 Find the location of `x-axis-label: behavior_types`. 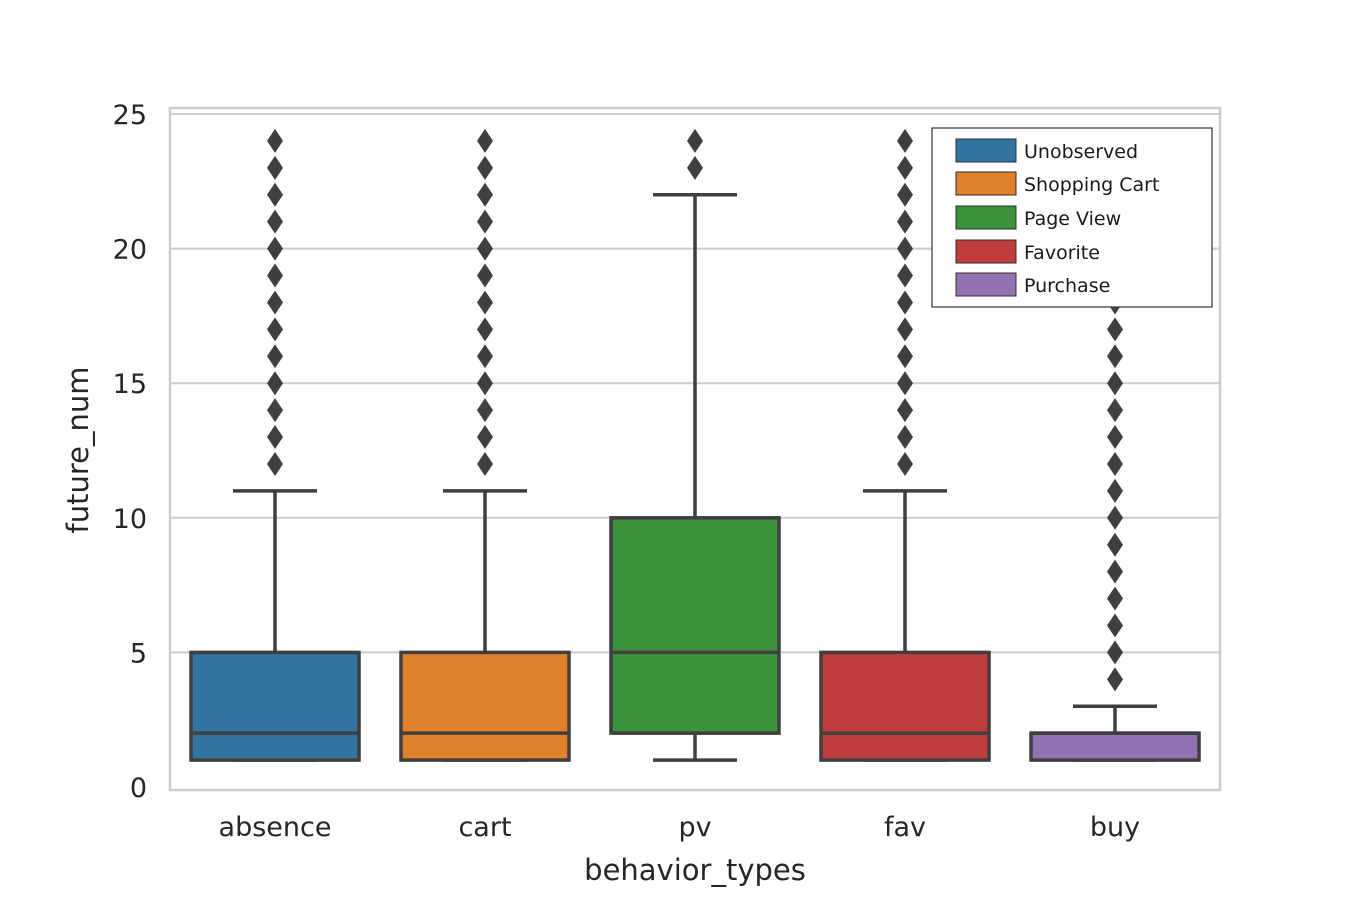

x-axis-label: behavior_types is located at coordinates (695, 870).